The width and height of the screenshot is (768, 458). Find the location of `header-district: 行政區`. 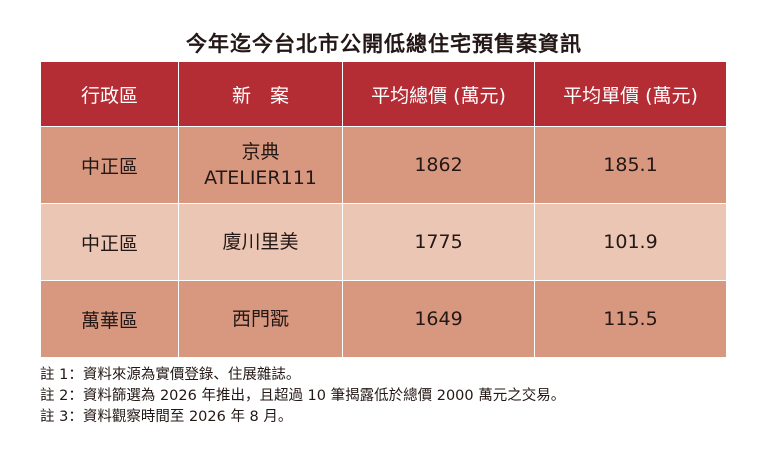

header-district: 行政區 is located at coordinates (109, 94).